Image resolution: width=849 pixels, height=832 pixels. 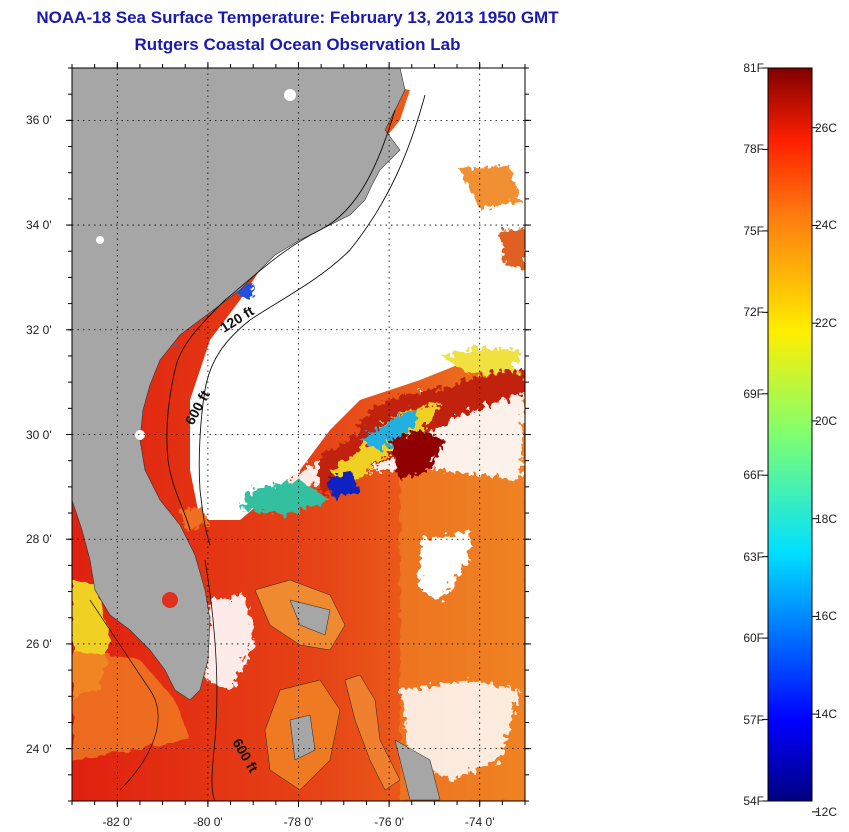 I want to click on exuma-bank, so click(x=372, y=732).